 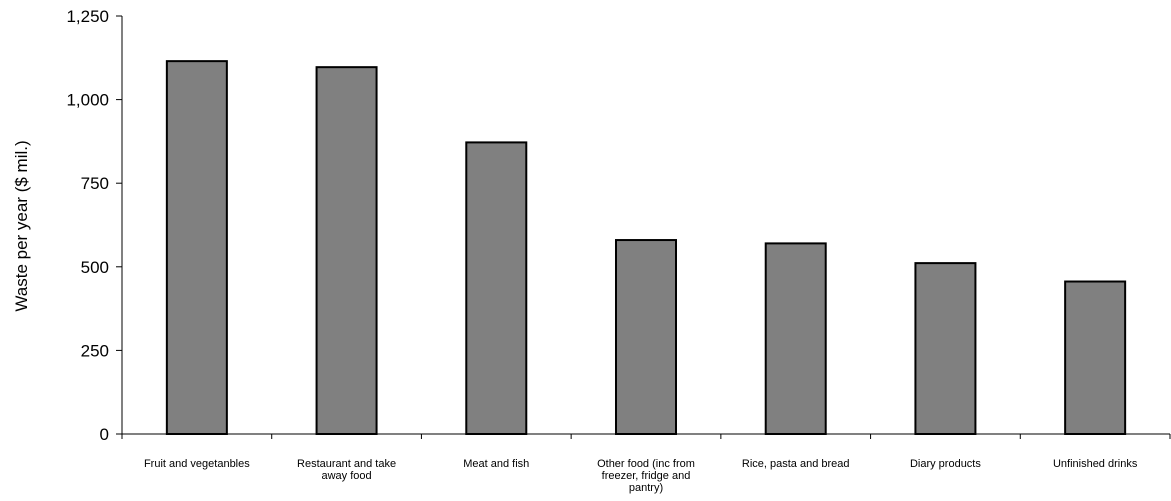 What do you see at coordinates (1095, 464) in the screenshot?
I see `x-category-label: Unfinished drinks` at bounding box center [1095, 464].